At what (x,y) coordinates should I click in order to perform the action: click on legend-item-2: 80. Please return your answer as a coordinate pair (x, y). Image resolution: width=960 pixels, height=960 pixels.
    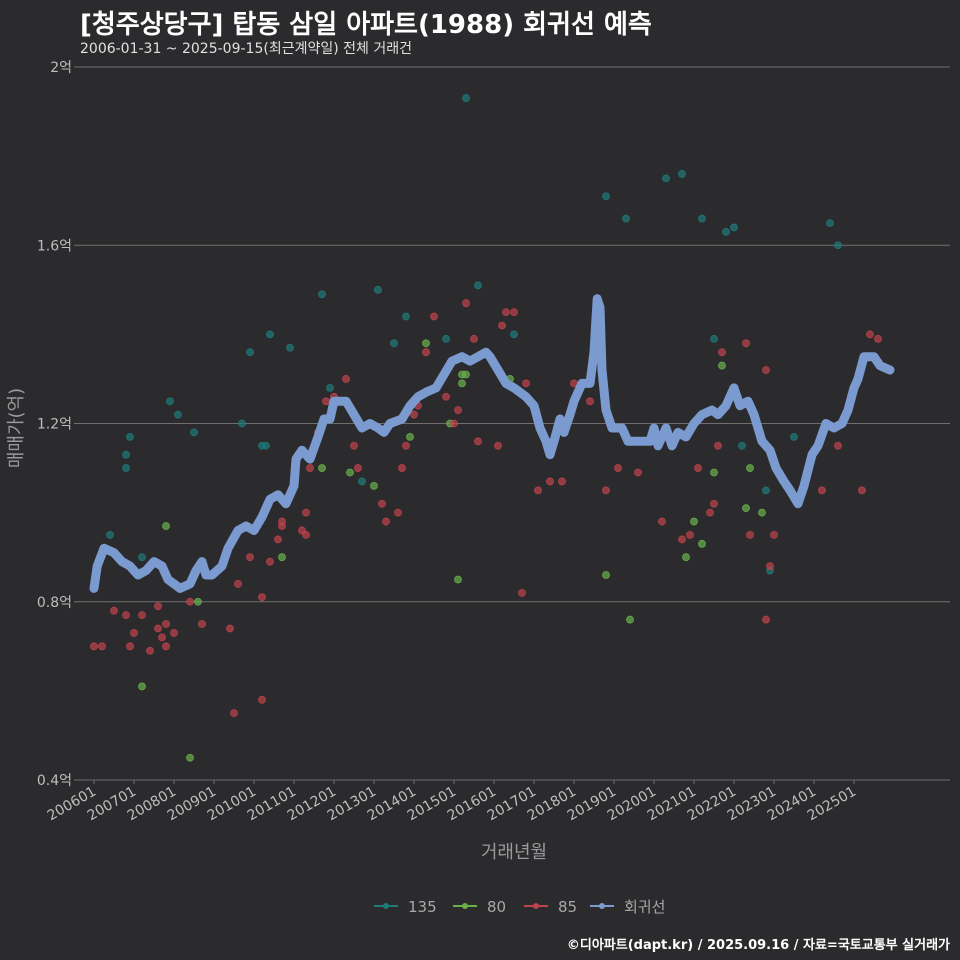
    Looking at the image, I should click on (479, 907).